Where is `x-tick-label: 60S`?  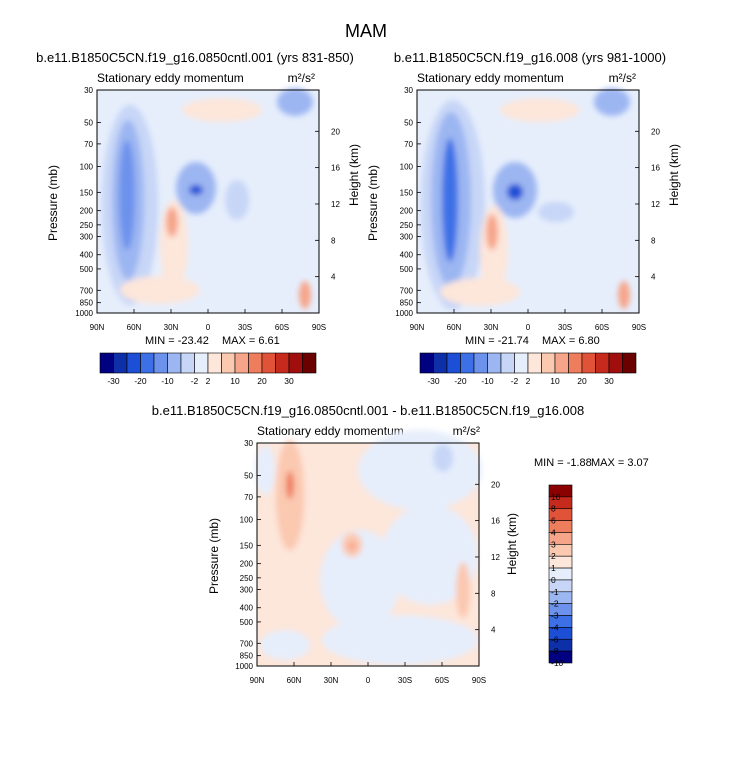
x-tick-label: 60S is located at coordinates (602, 327).